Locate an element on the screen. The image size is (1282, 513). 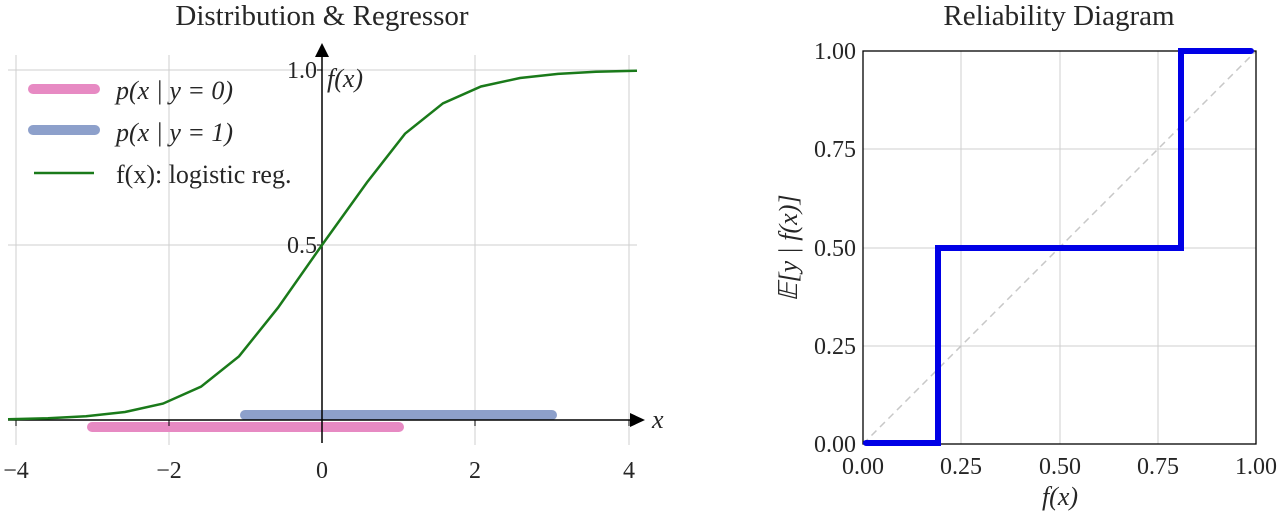
x-tick-label: 1.00 is located at coordinates (1256, 467).